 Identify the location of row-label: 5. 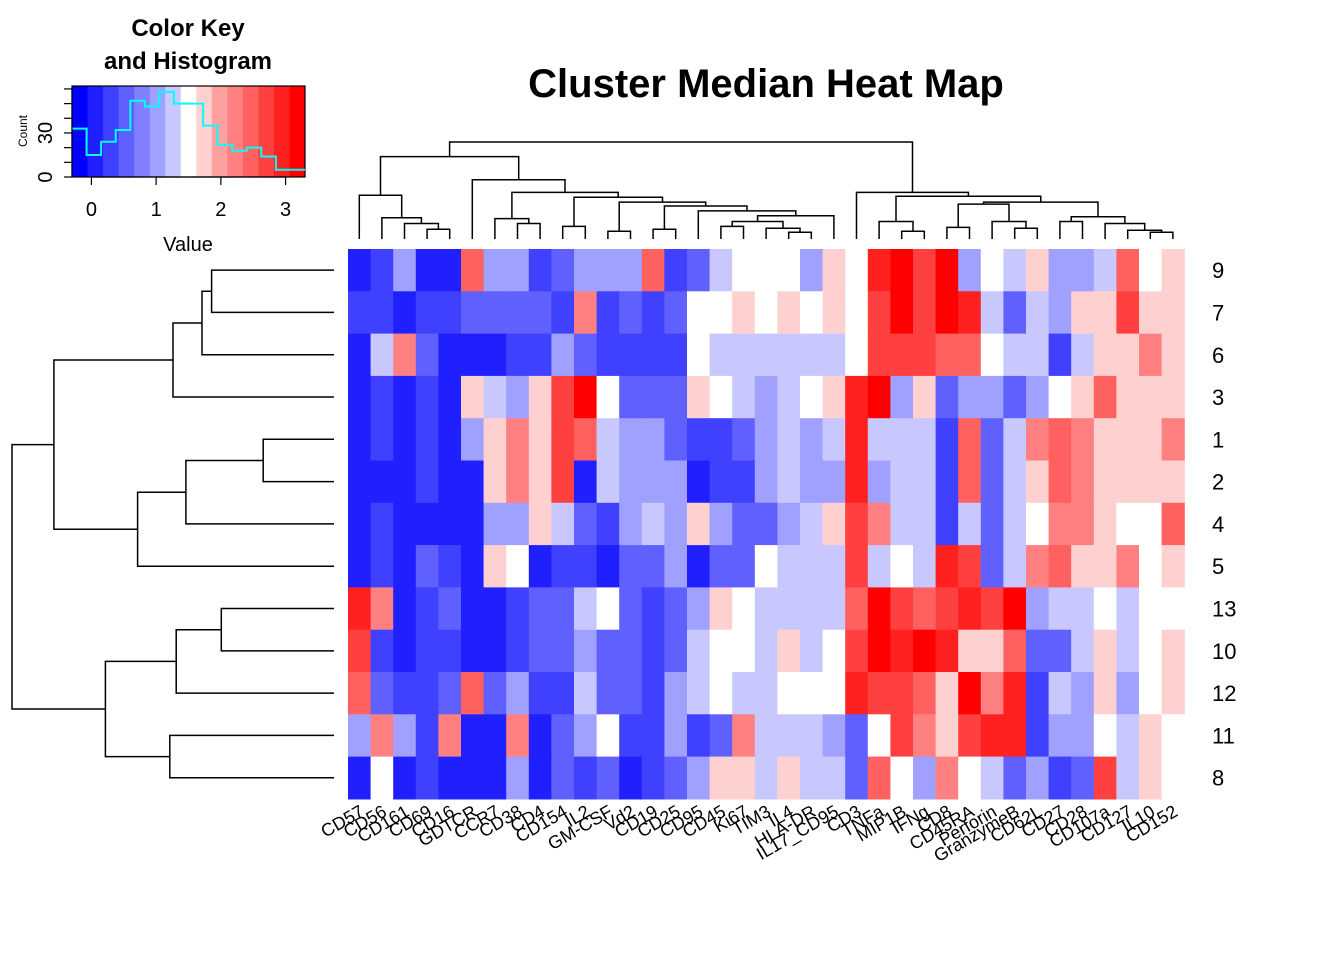
(1218, 566).